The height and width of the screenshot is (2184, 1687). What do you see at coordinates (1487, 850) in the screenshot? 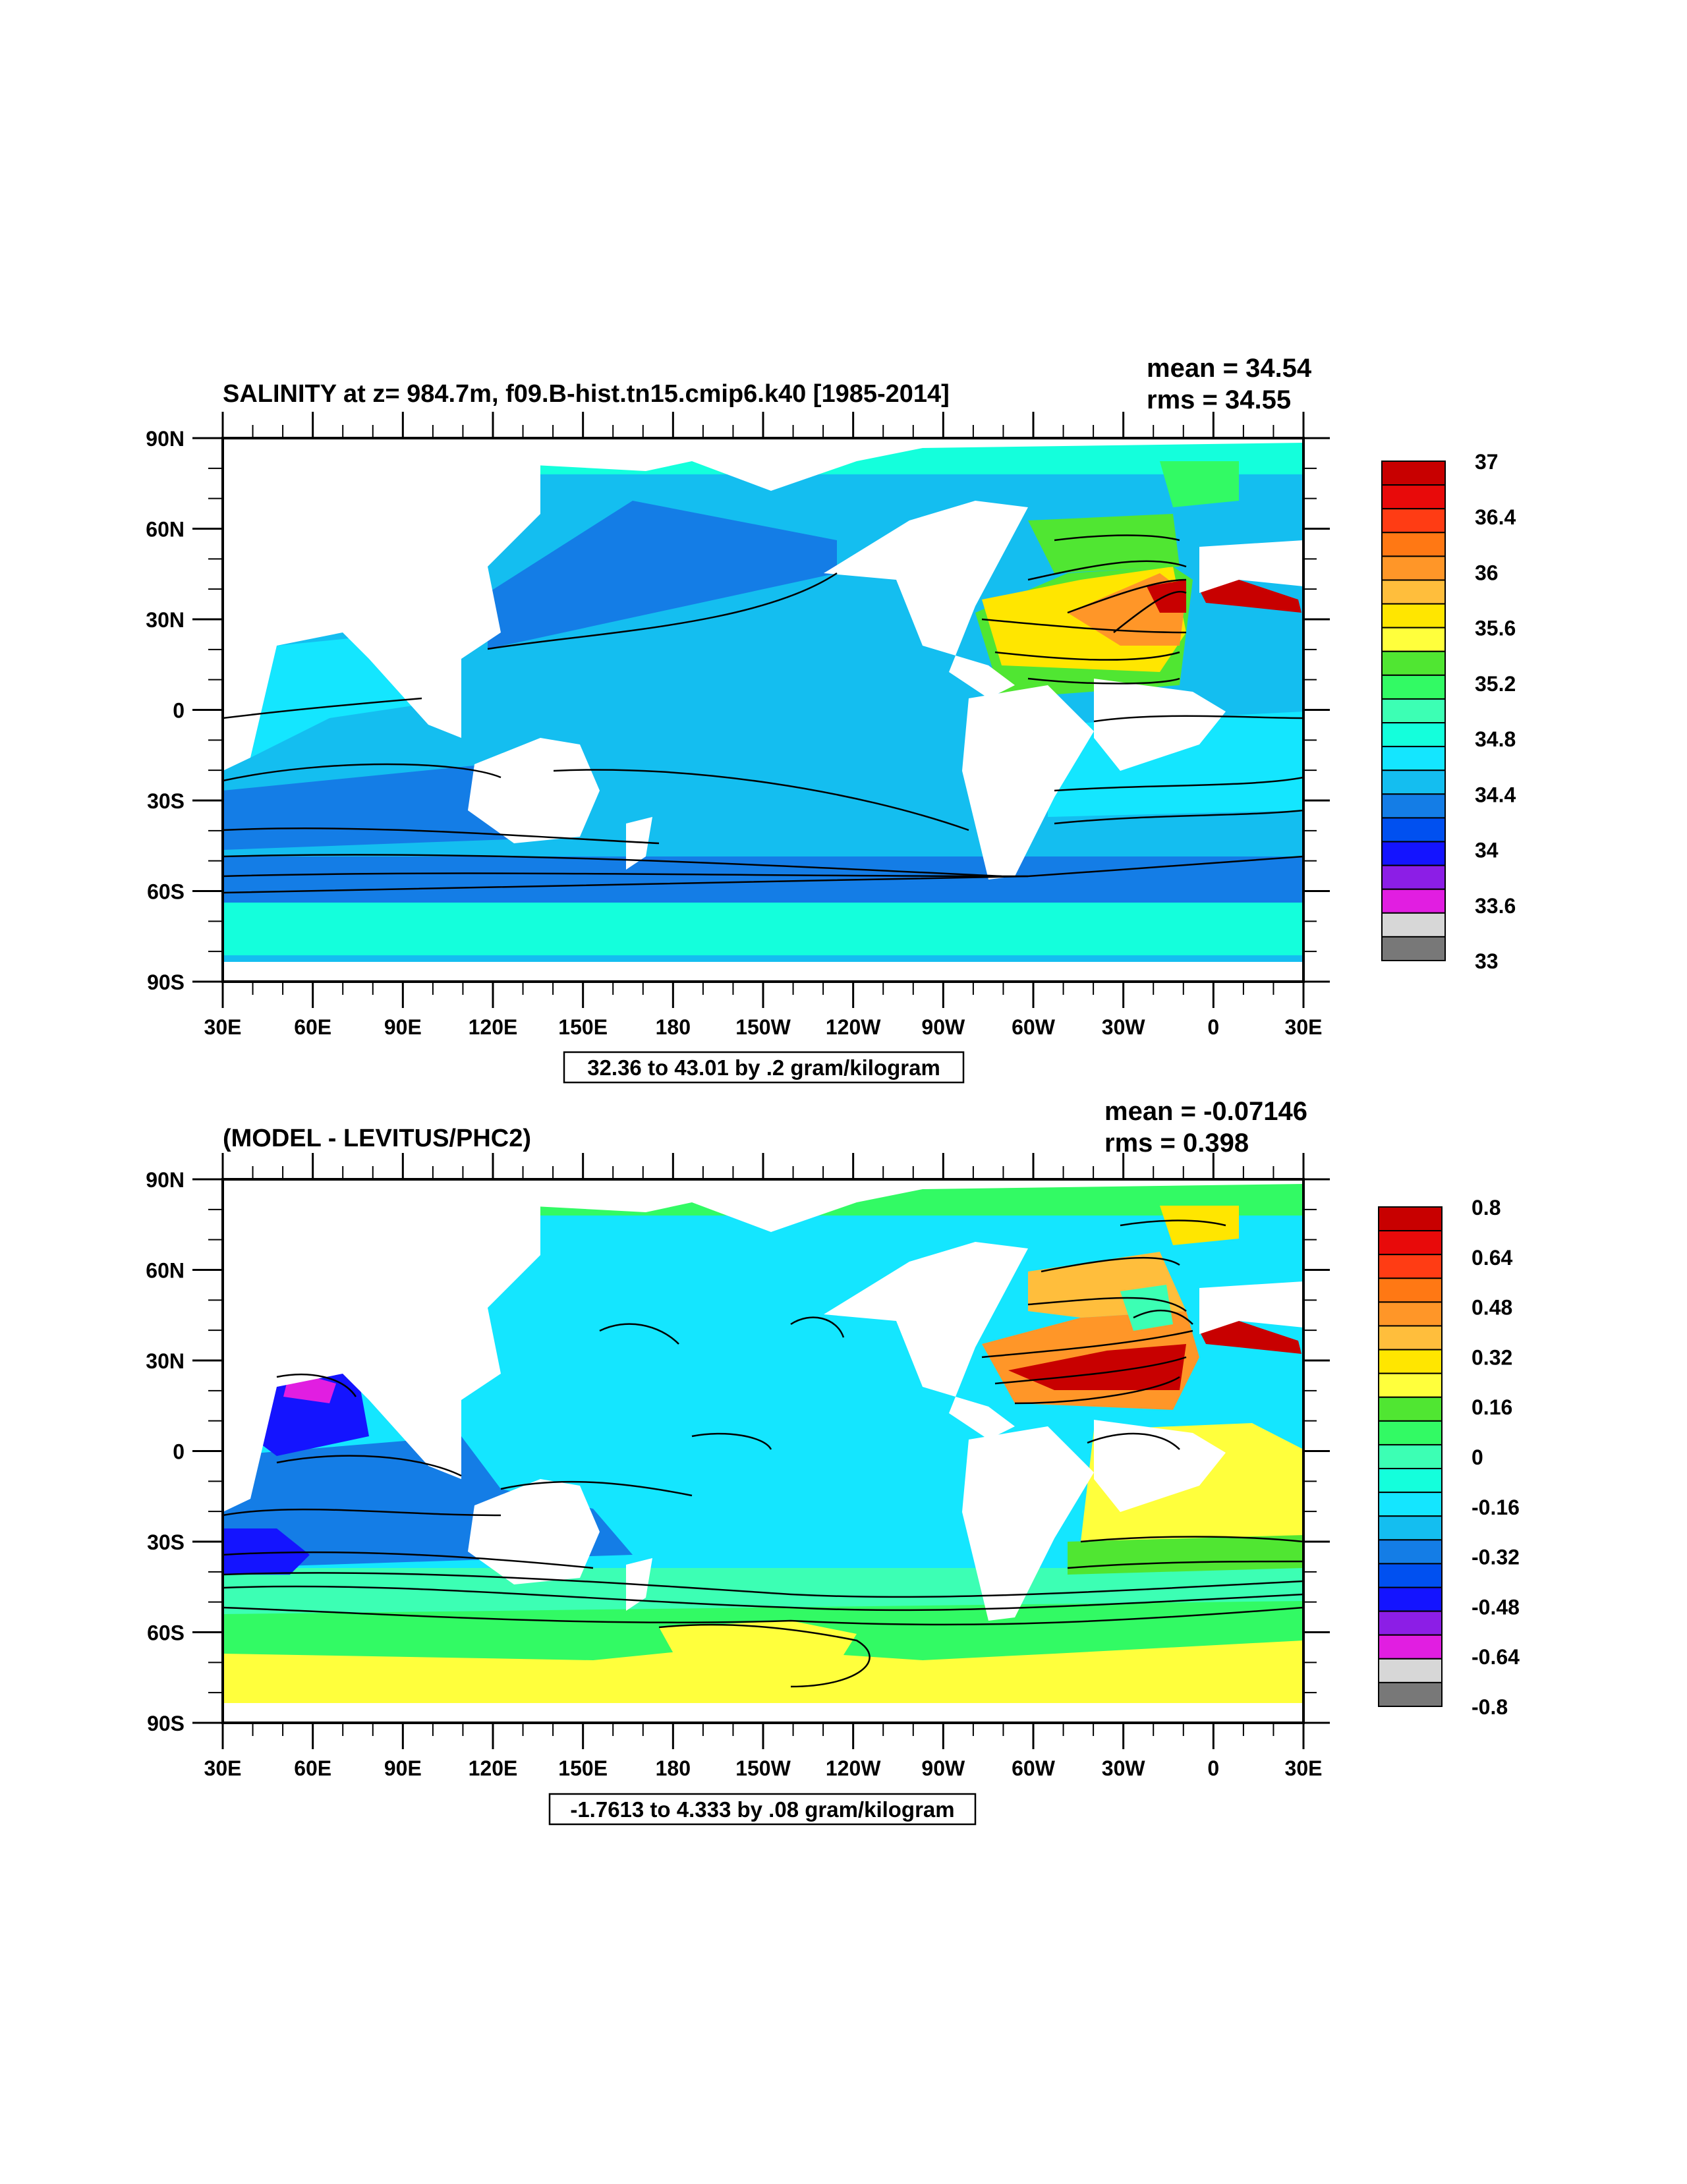
I see `colorbar-label: 34` at bounding box center [1487, 850].